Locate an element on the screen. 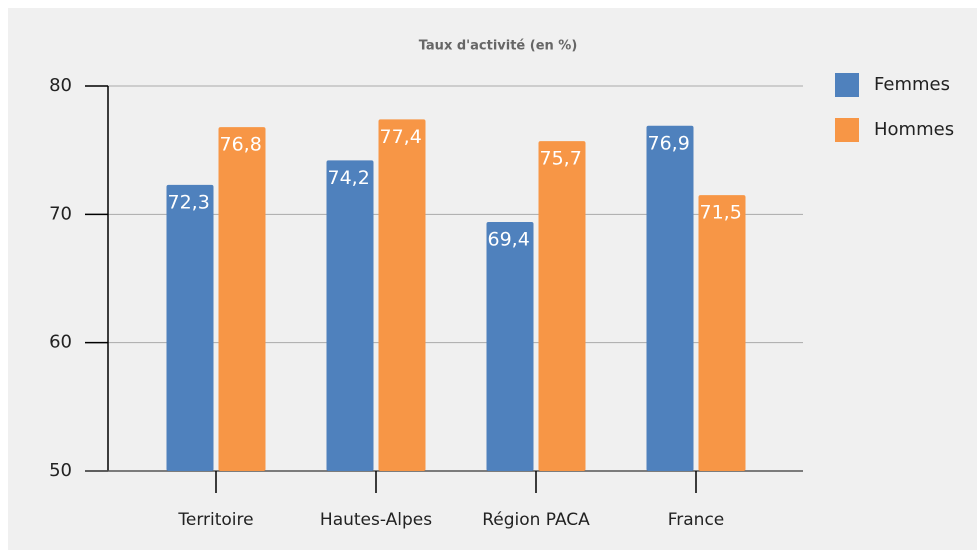  y-tick-label: 60 is located at coordinates (60, 342).